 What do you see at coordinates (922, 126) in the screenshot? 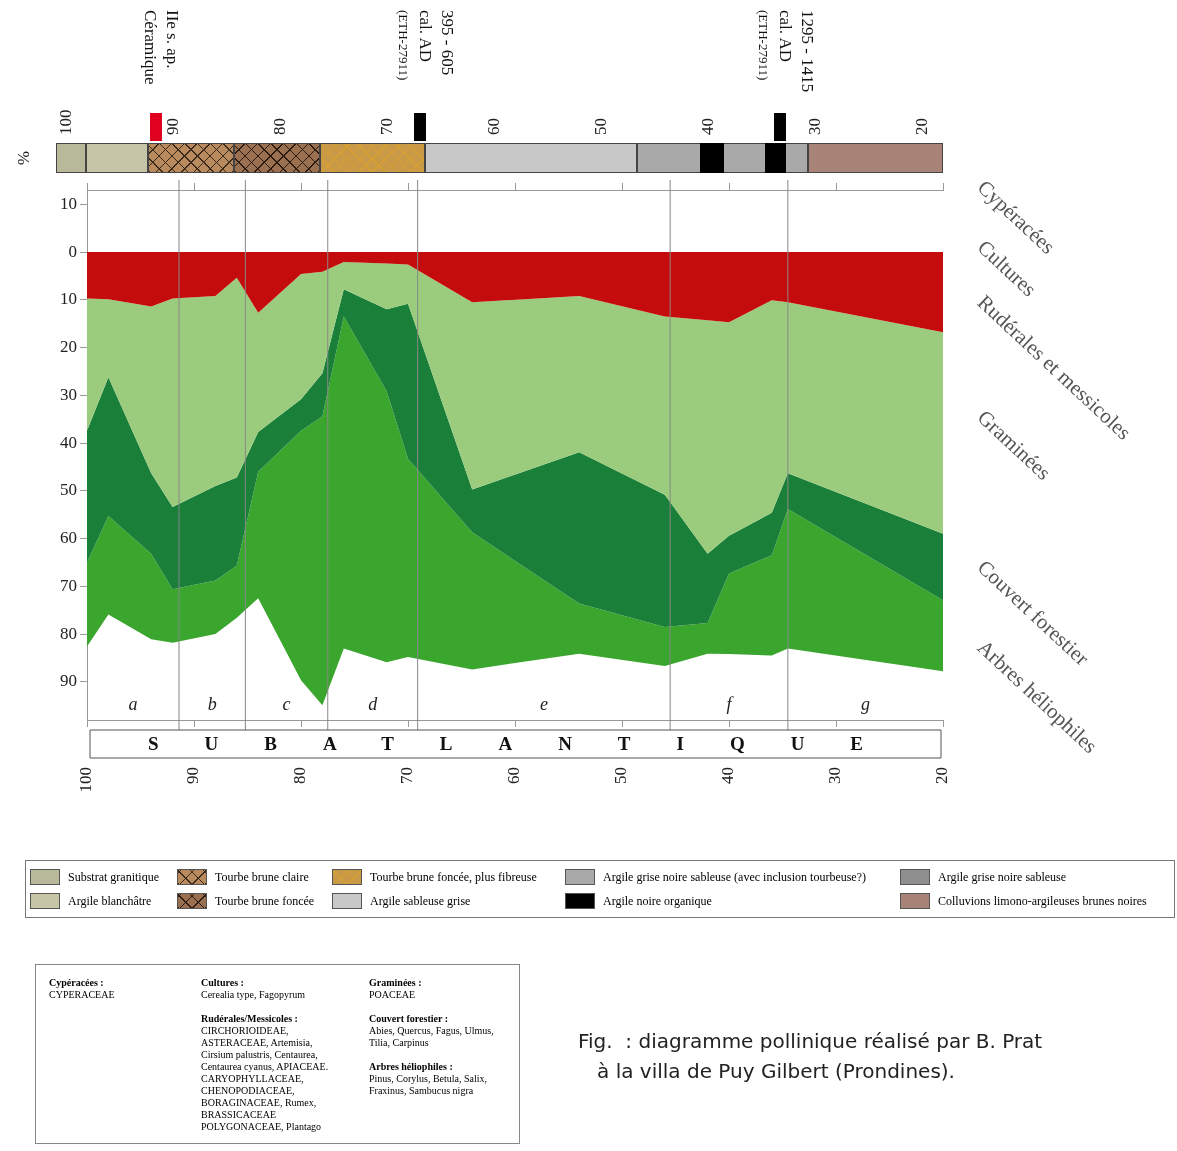
I see `x2-tick-label: 20` at bounding box center [922, 126].